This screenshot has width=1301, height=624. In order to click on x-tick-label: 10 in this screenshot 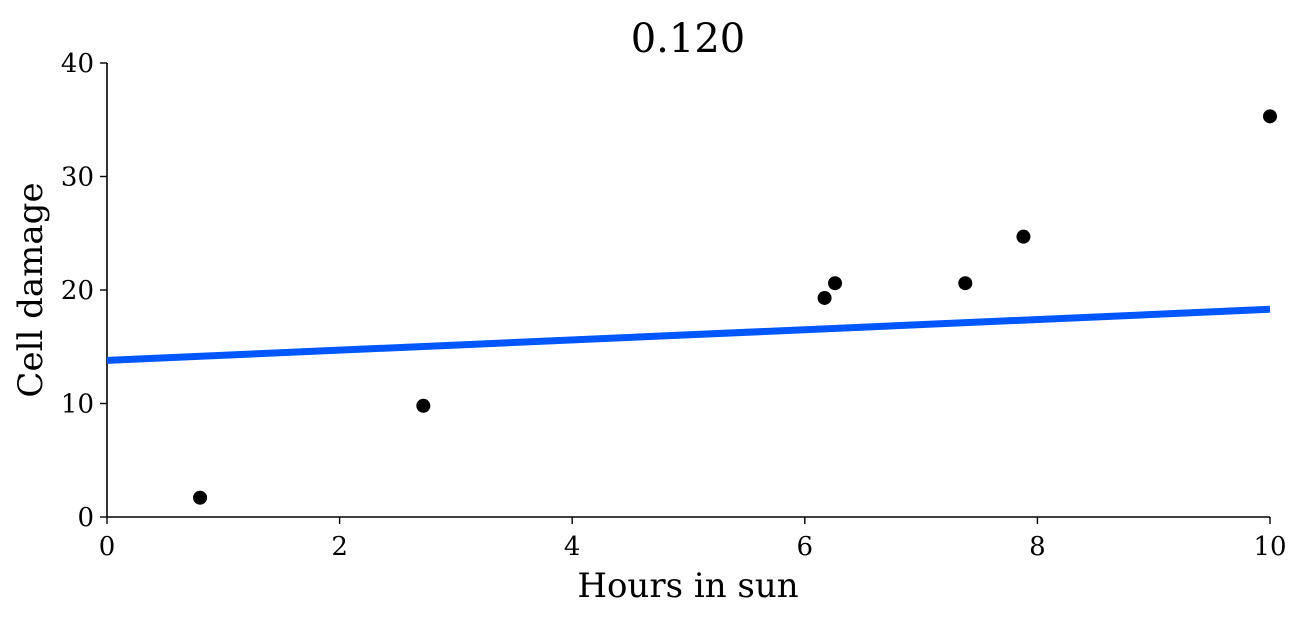, I will do `click(1269, 547)`.